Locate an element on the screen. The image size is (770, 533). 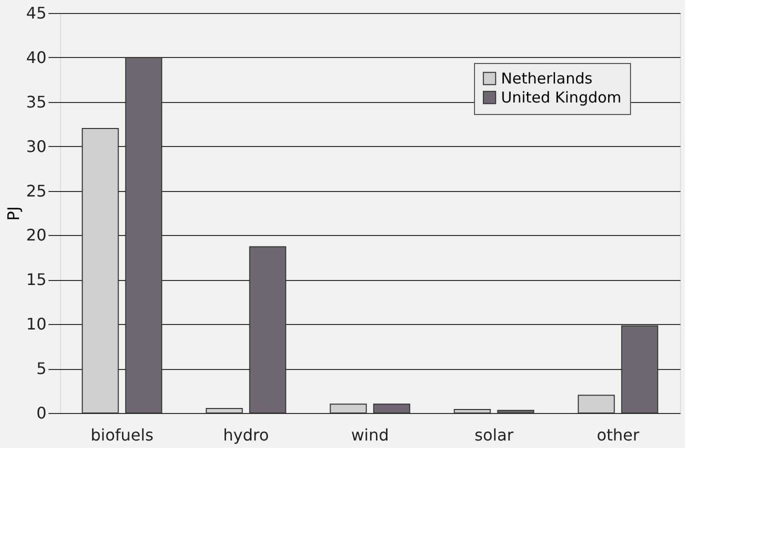
y-tick-label: 5 is located at coordinates (41, 368).